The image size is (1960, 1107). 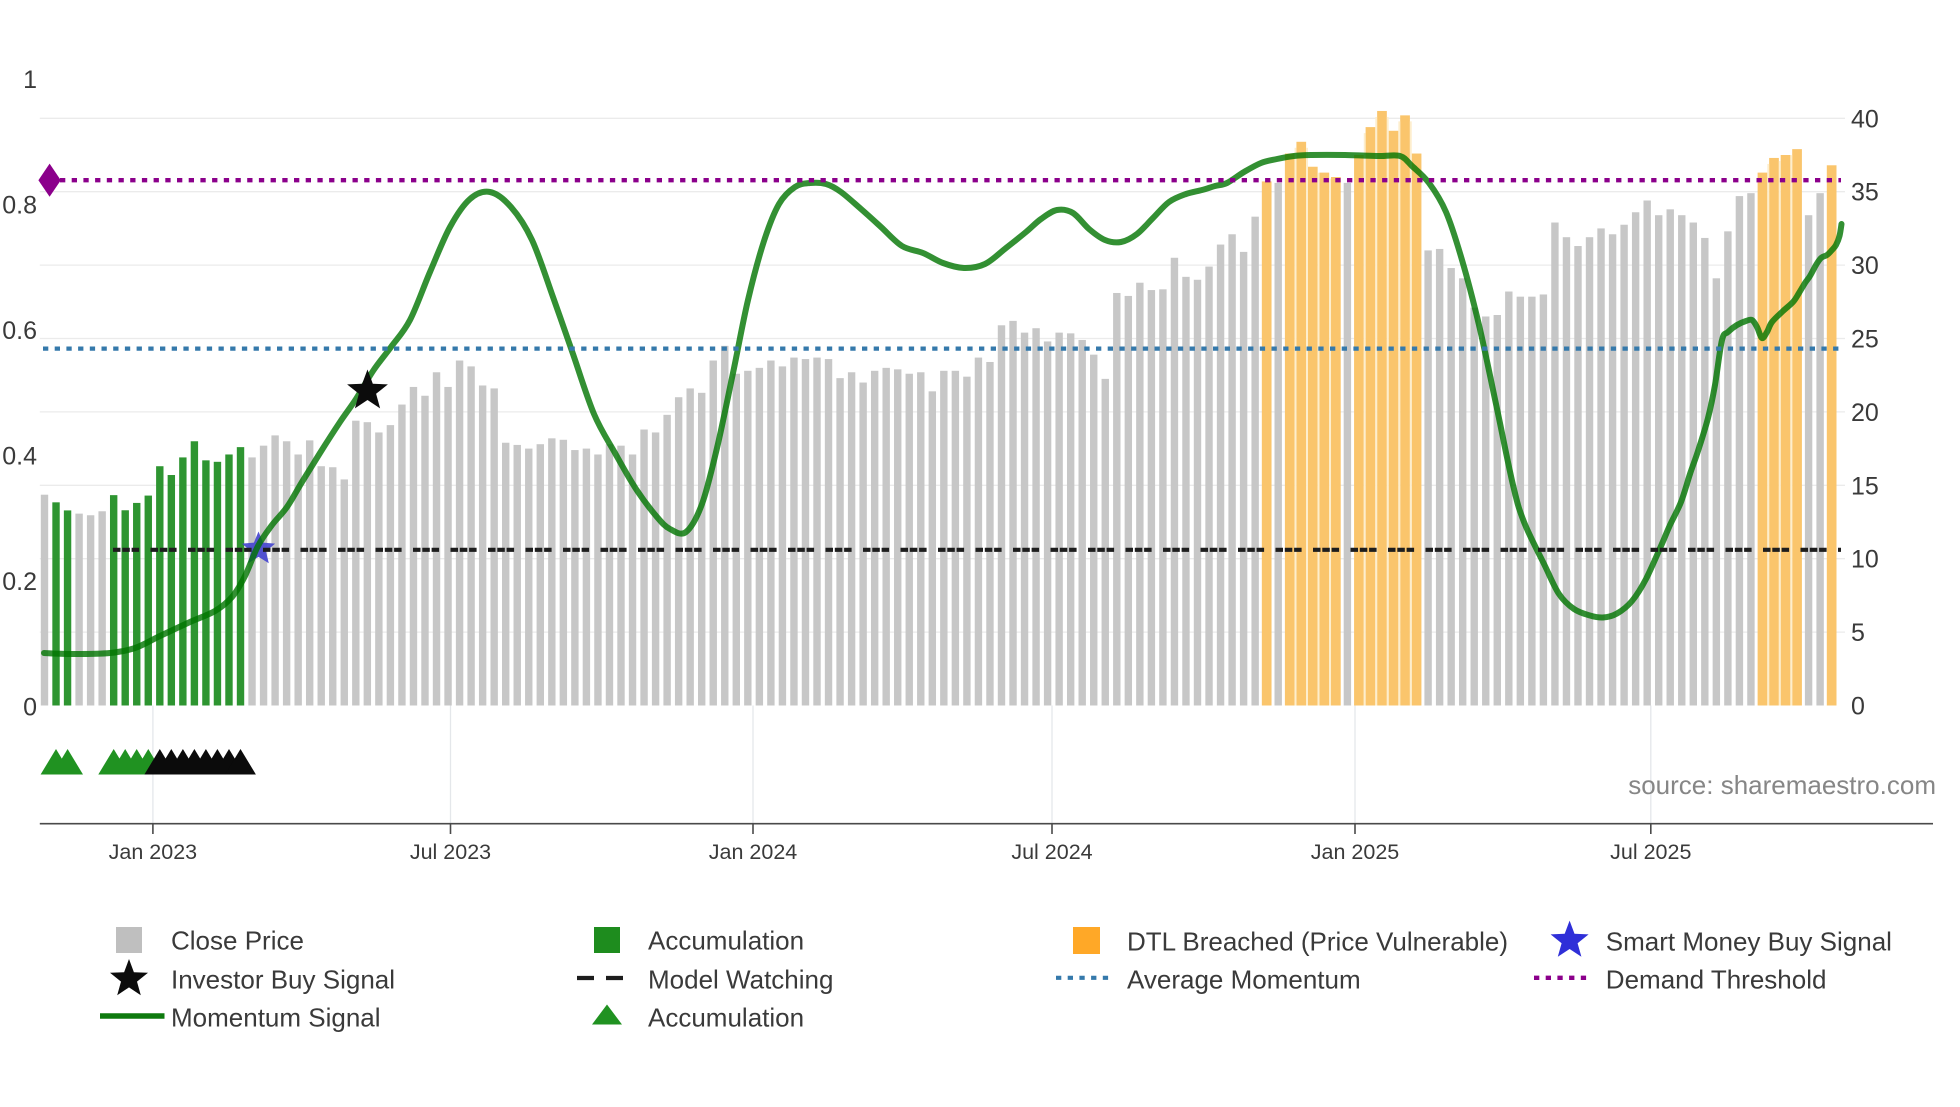 I want to click on svg-text: Average Momentum, so click(x=1244, y=980).